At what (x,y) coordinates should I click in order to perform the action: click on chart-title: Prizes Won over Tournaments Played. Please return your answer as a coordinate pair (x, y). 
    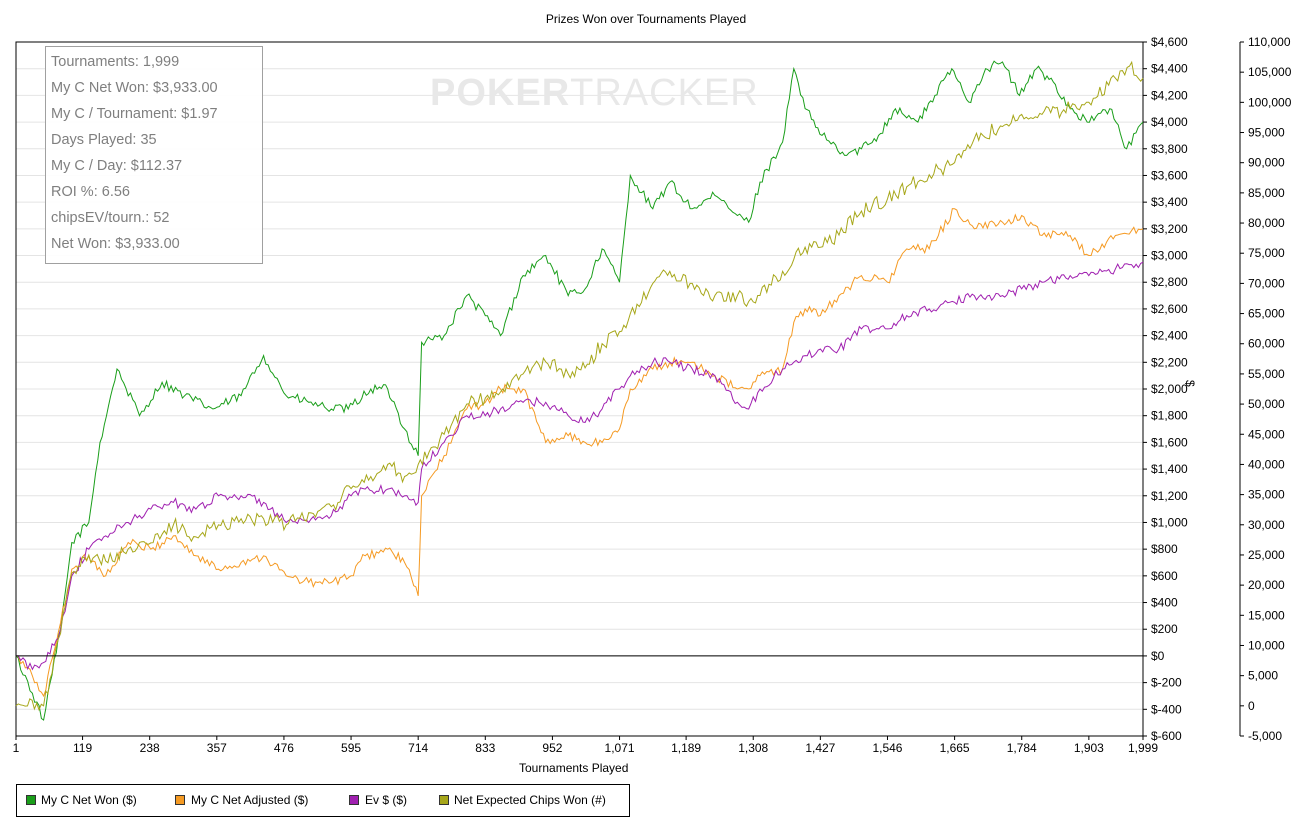
    Looking at the image, I should click on (646, 19).